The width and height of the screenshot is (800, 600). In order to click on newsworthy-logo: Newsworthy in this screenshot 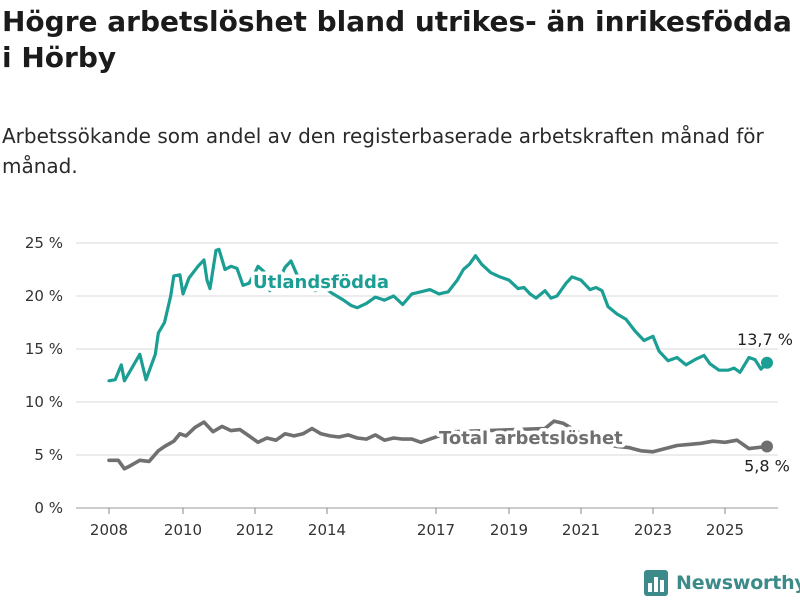, I will do `click(722, 583)`.